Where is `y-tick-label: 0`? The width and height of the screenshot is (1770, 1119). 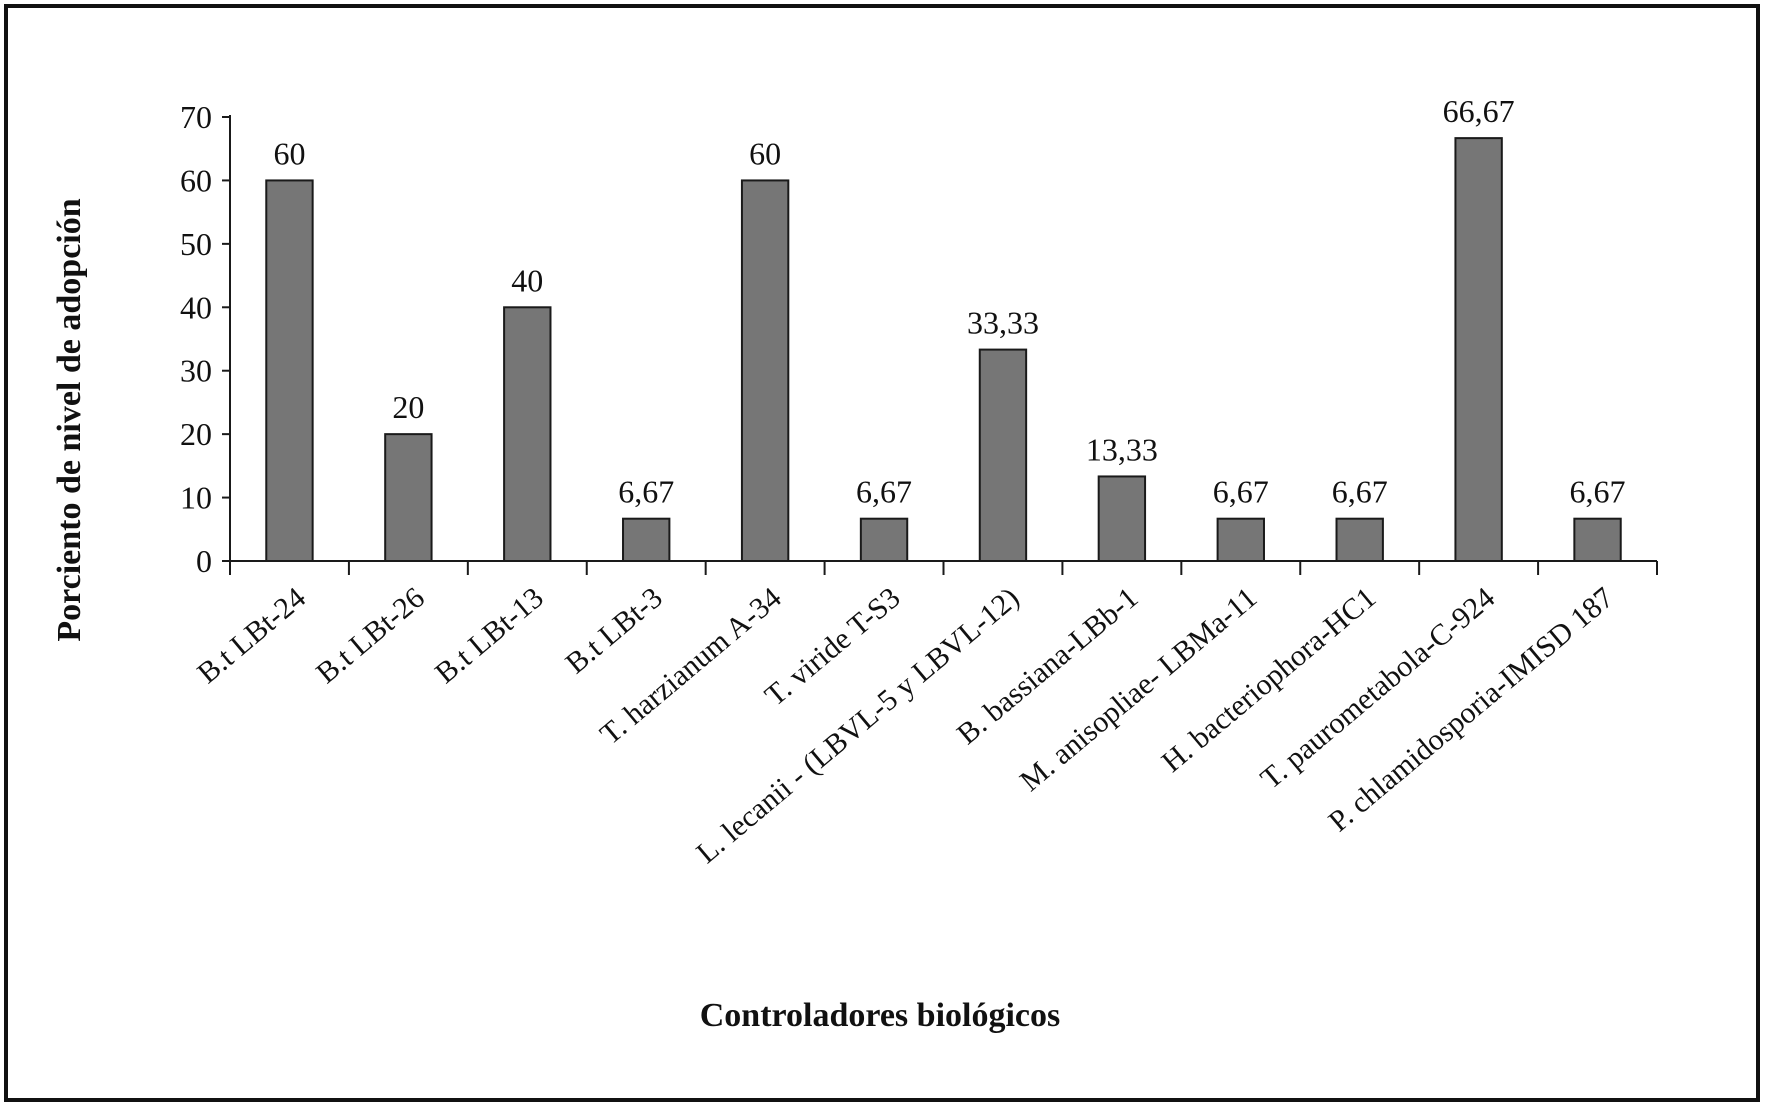
y-tick-label: 0 is located at coordinates (204, 561).